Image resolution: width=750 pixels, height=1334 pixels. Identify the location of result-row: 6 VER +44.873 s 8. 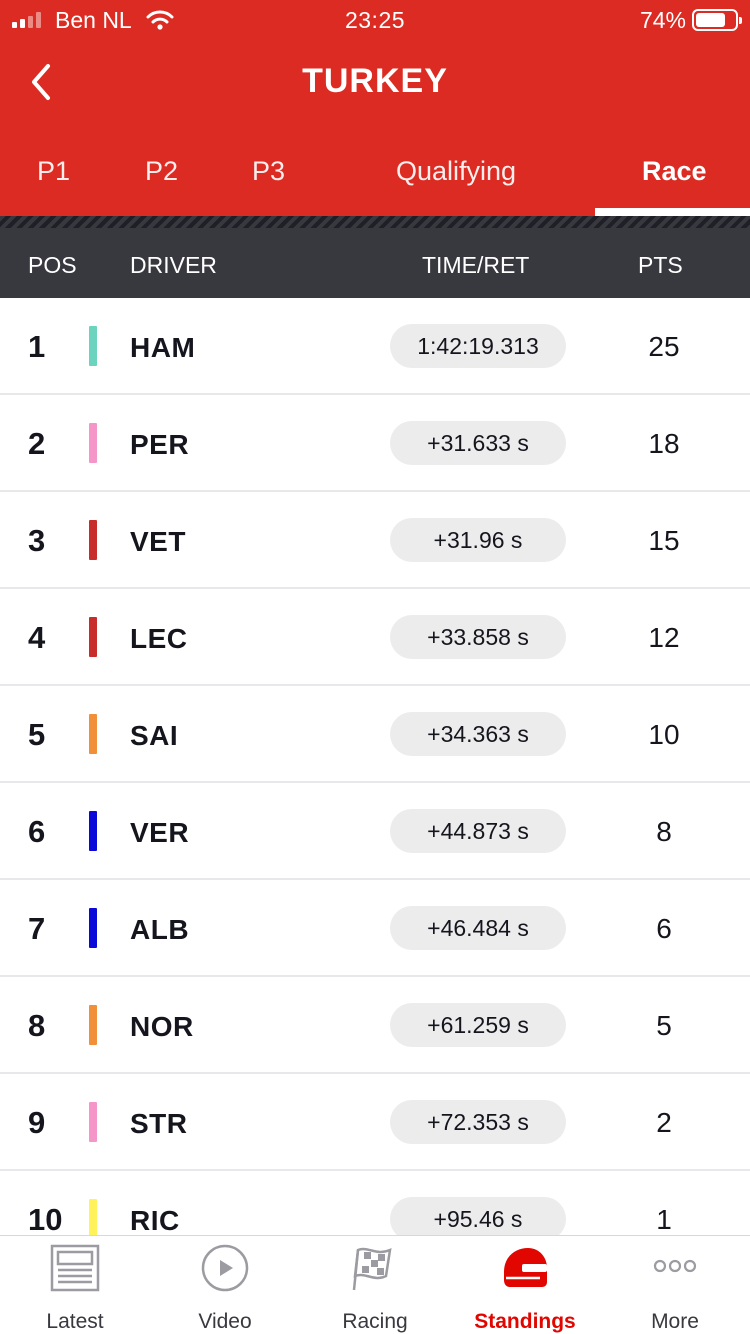
(375, 831).